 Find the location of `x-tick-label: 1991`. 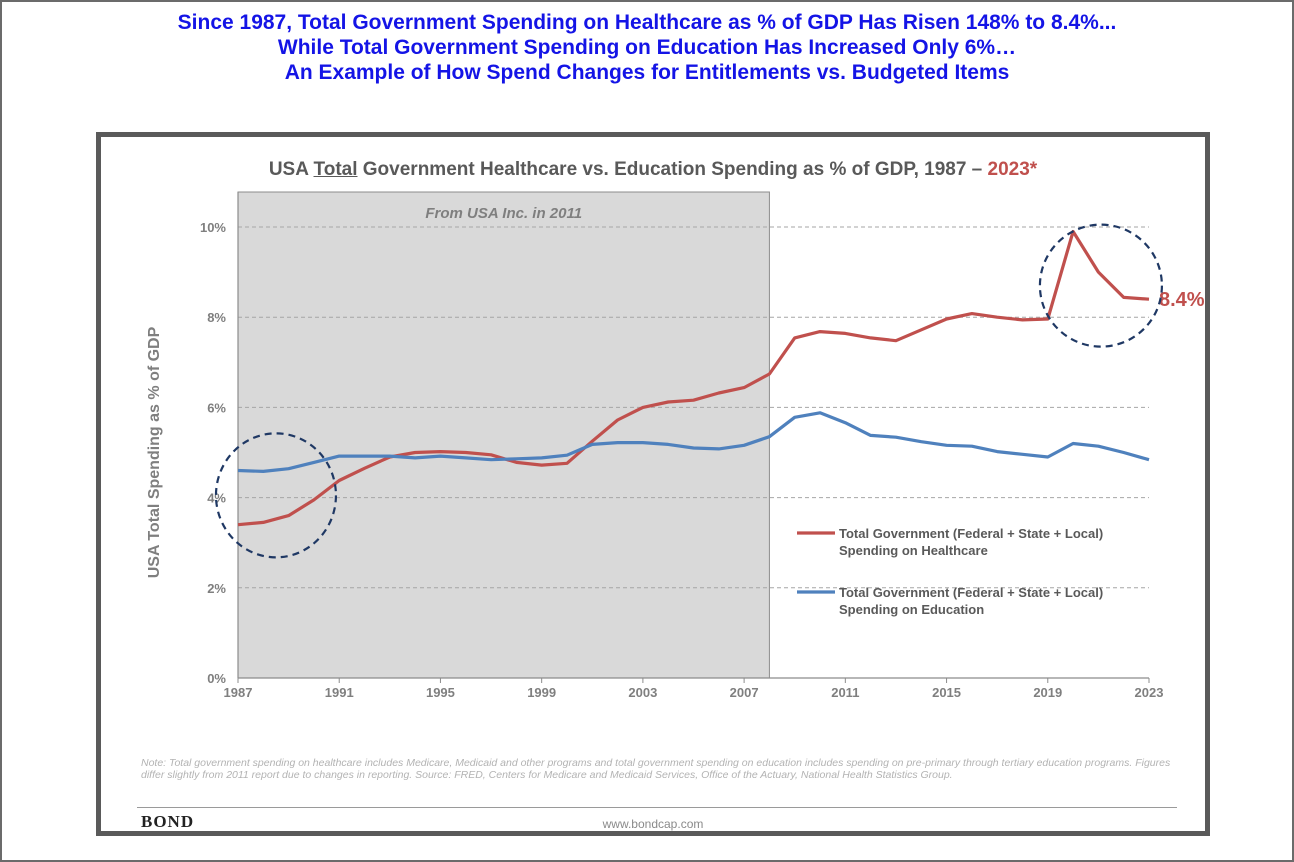

x-tick-label: 1991 is located at coordinates (339, 692).